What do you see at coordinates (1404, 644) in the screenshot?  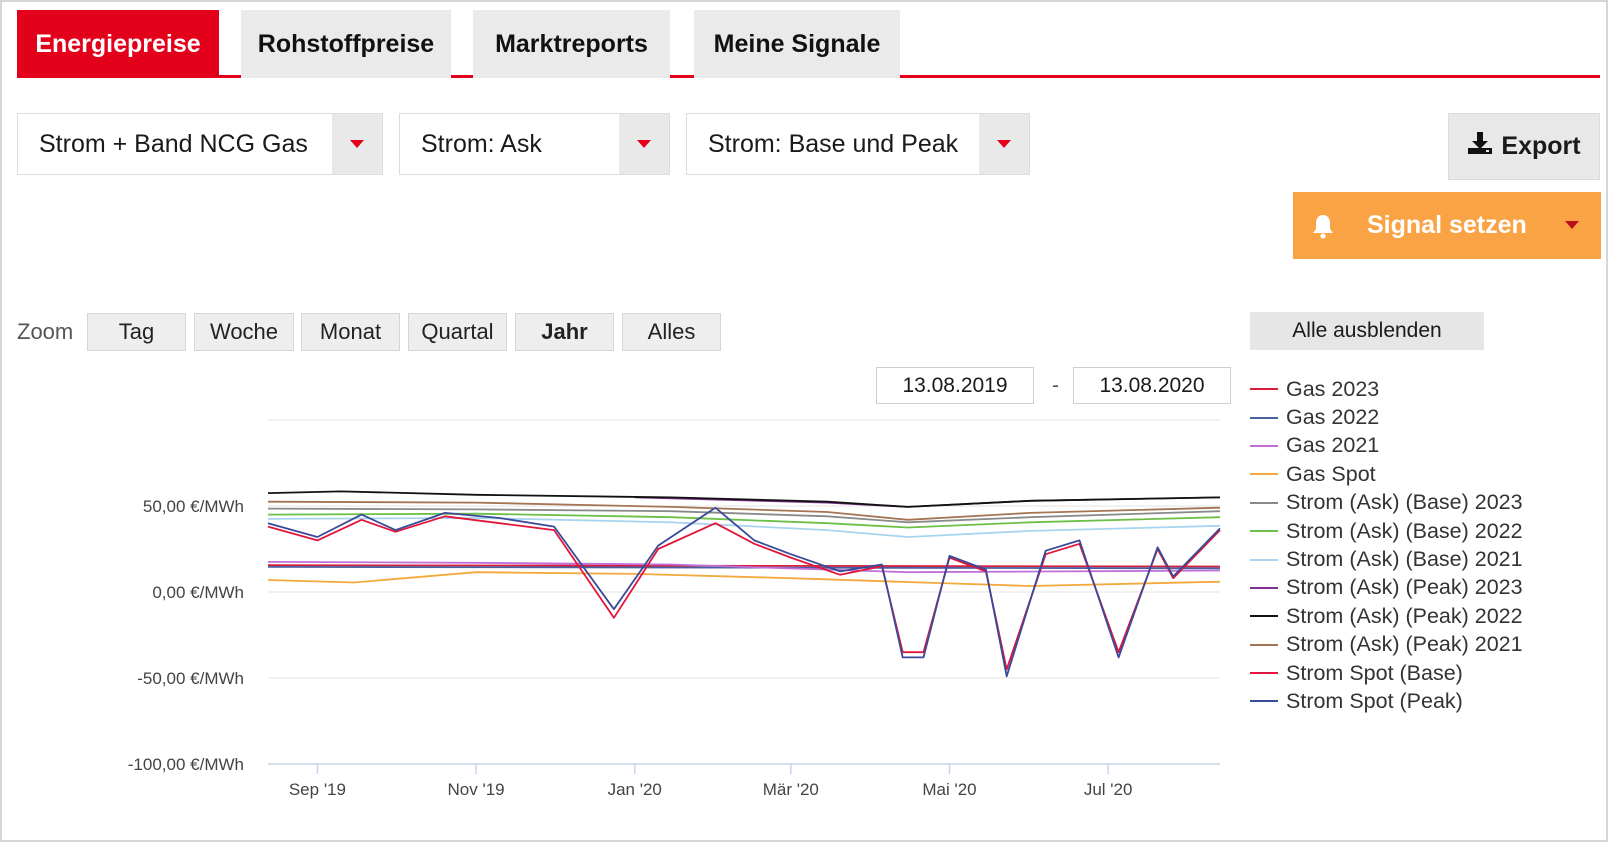 I see `legend-label: Strom (Ask) (Peak) 2021` at bounding box center [1404, 644].